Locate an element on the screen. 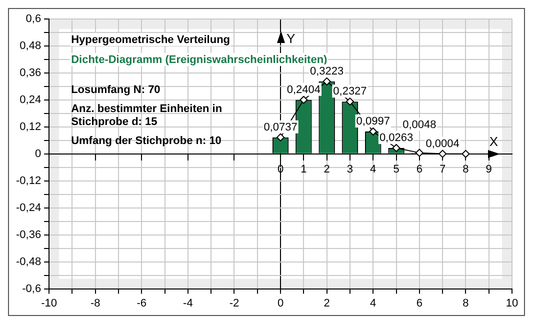 Image resolution: width=533 pixels, height=324 pixels. x-tick-label: 8 is located at coordinates (465, 303).